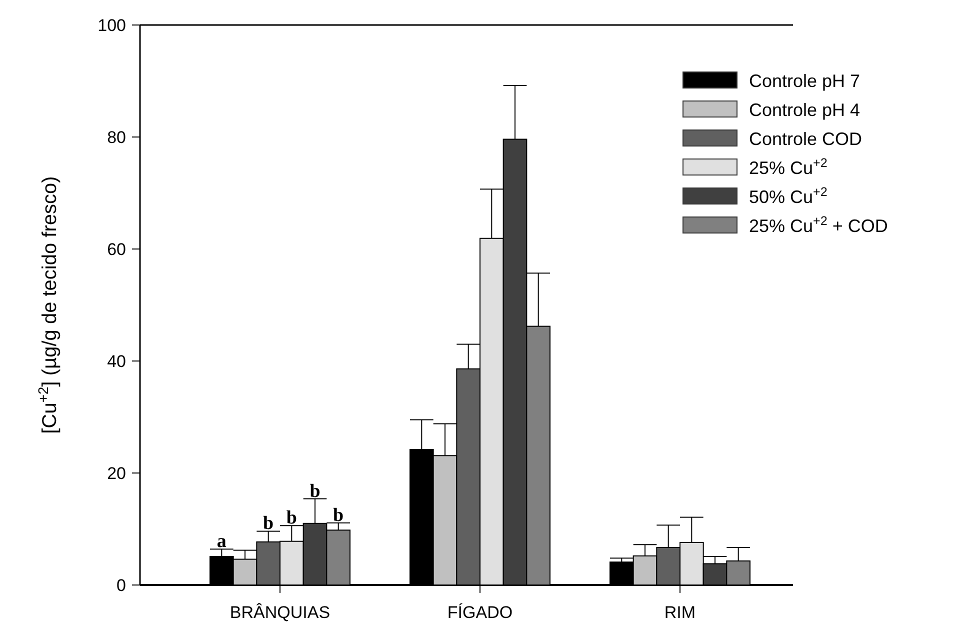 This screenshot has height=626, width=955. What do you see at coordinates (116, 473) in the screenshot?
I see `y-tick-label: 20` at bounding box center [116, 473].